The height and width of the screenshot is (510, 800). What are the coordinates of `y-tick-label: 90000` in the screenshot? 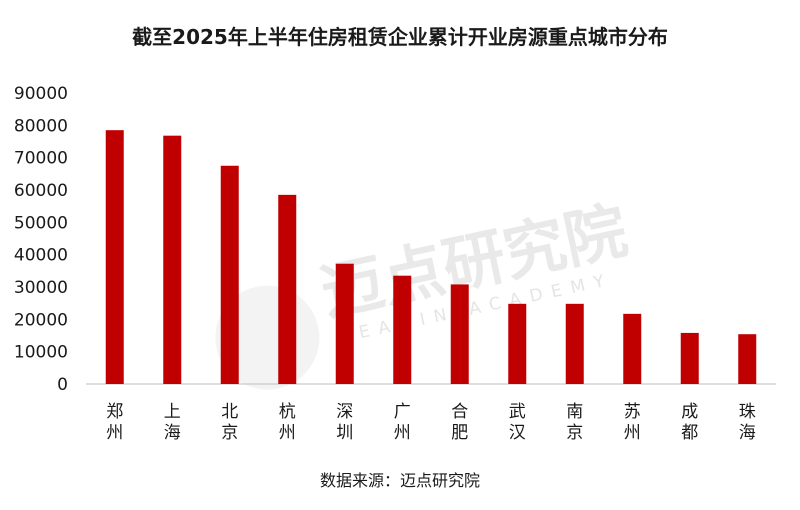 It's located at (41, 94).